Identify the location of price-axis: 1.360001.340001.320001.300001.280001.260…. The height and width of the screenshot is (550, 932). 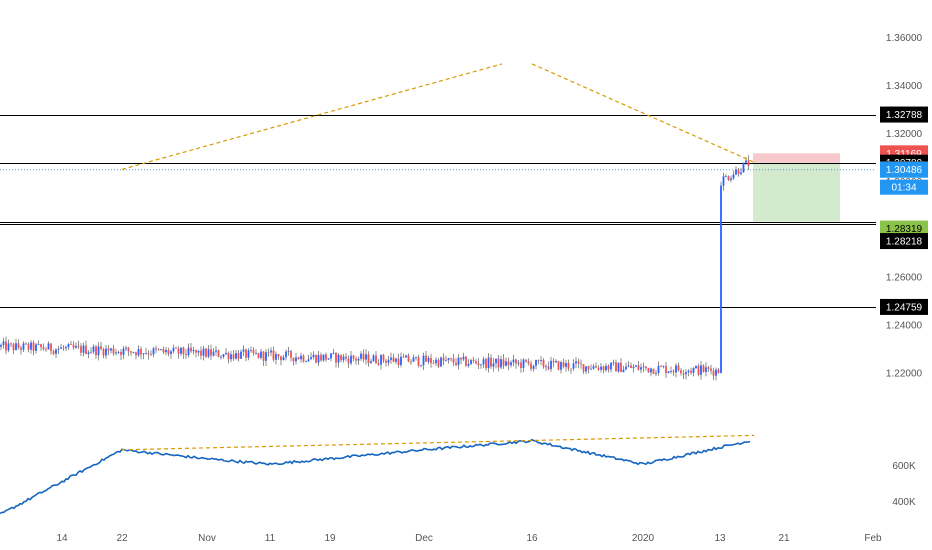
(904, 206).